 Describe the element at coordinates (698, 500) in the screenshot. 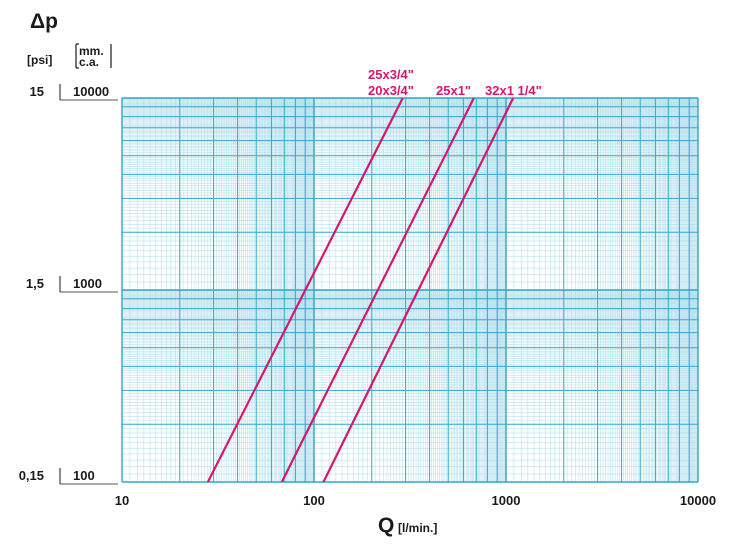

I see `x-tick-label: 10000` at that location.